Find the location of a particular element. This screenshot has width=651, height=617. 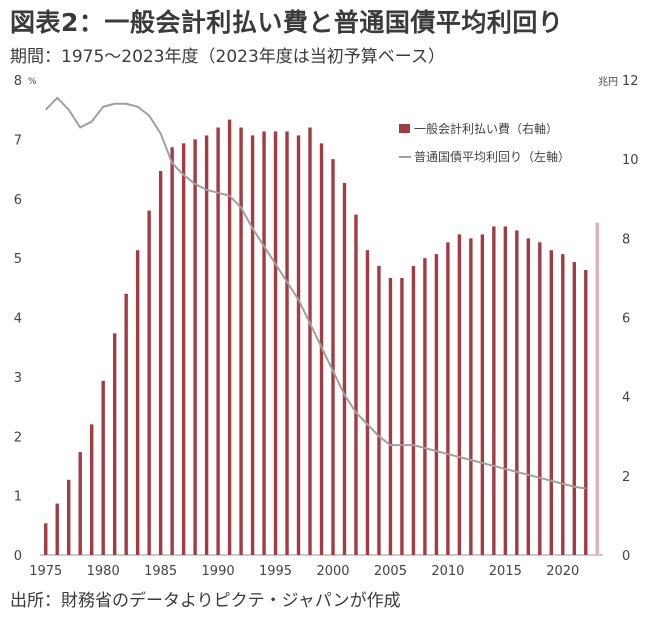

bar-2001 is located at coordinates (344, 369).